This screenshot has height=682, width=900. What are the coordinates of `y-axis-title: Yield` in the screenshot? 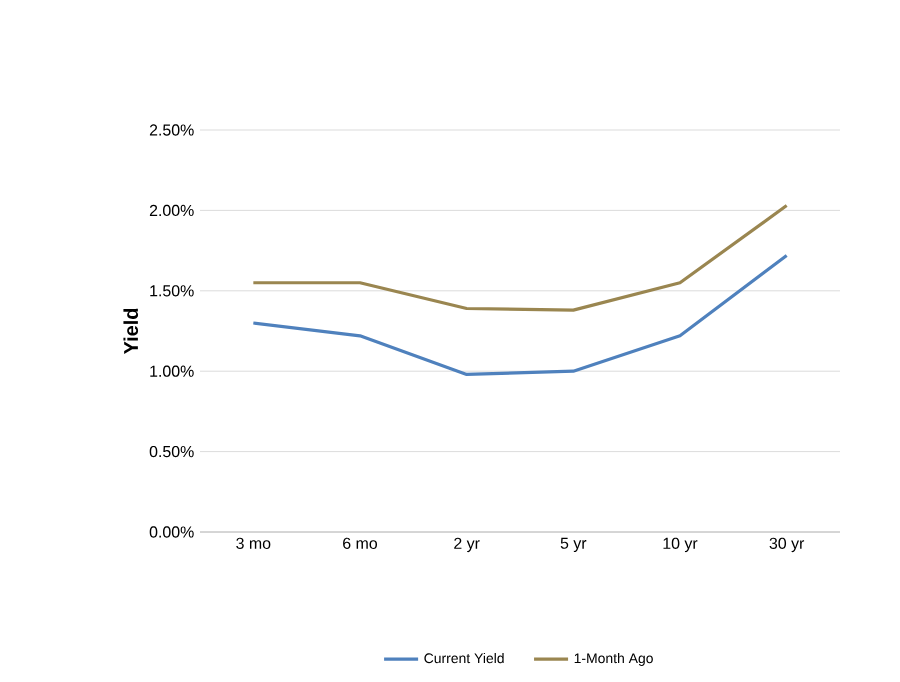 It's located at (131, 331).